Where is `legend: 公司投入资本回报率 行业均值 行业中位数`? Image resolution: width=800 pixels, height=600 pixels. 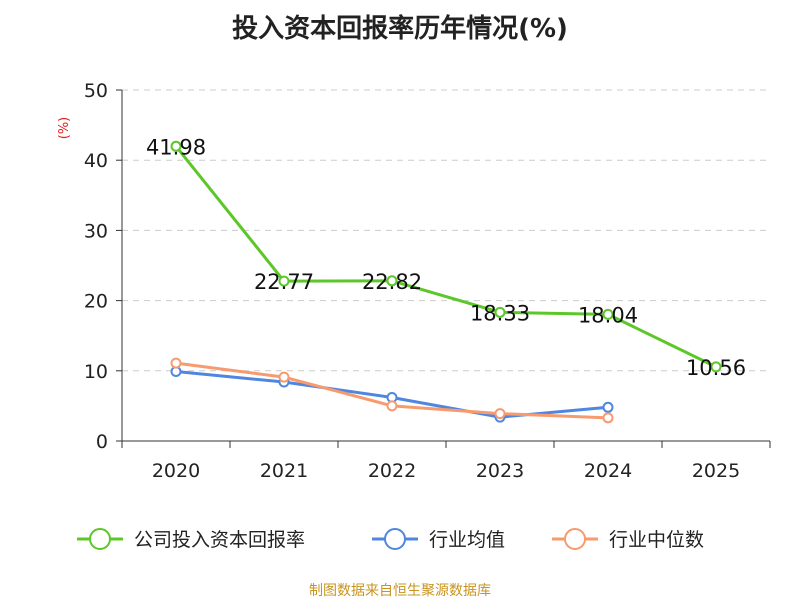 legend: 公司投入资本回报率 行业均值 行业中位数 is located at coordinates (390, 539).